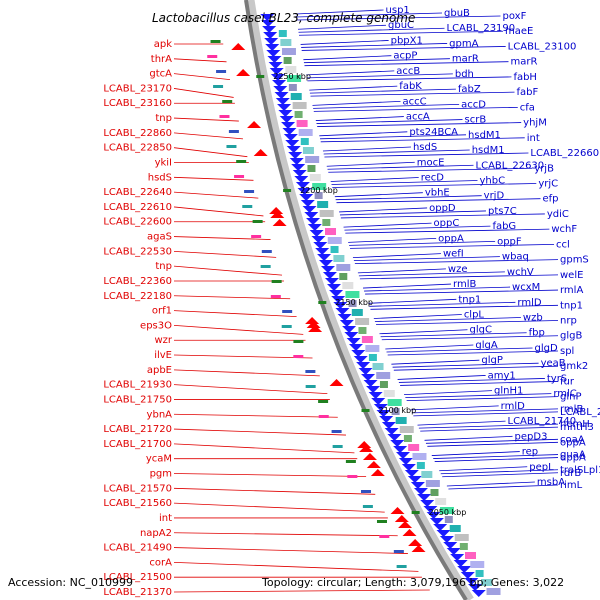 The height and width of the screenshot is (600, 600). Describe the element at coordinates (453, 254) in the screenshot. I see `gene-label-reverse: wefI` at that location.